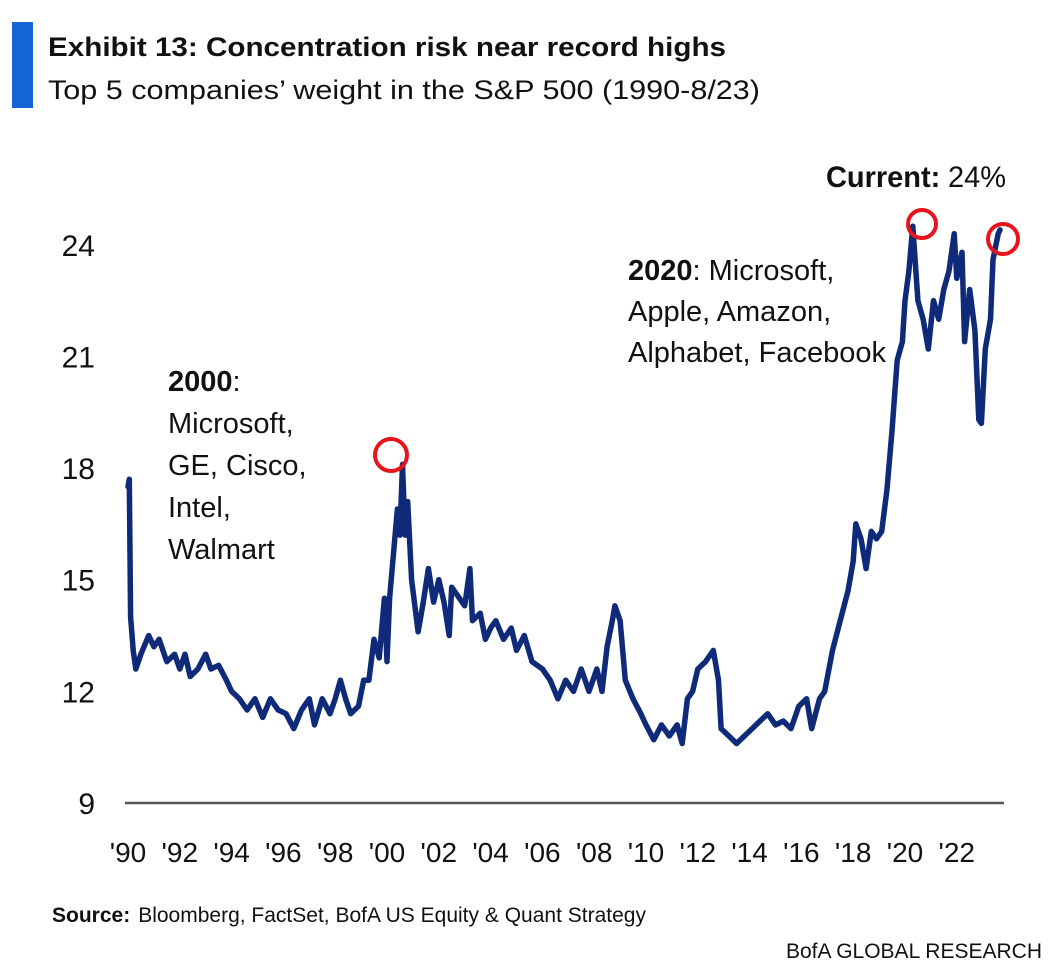 This screenshot has width=1054, height=980. Describe the element at coordinates (78, 469) in the screenshot. I see `y-tick-label: 18` at that location.